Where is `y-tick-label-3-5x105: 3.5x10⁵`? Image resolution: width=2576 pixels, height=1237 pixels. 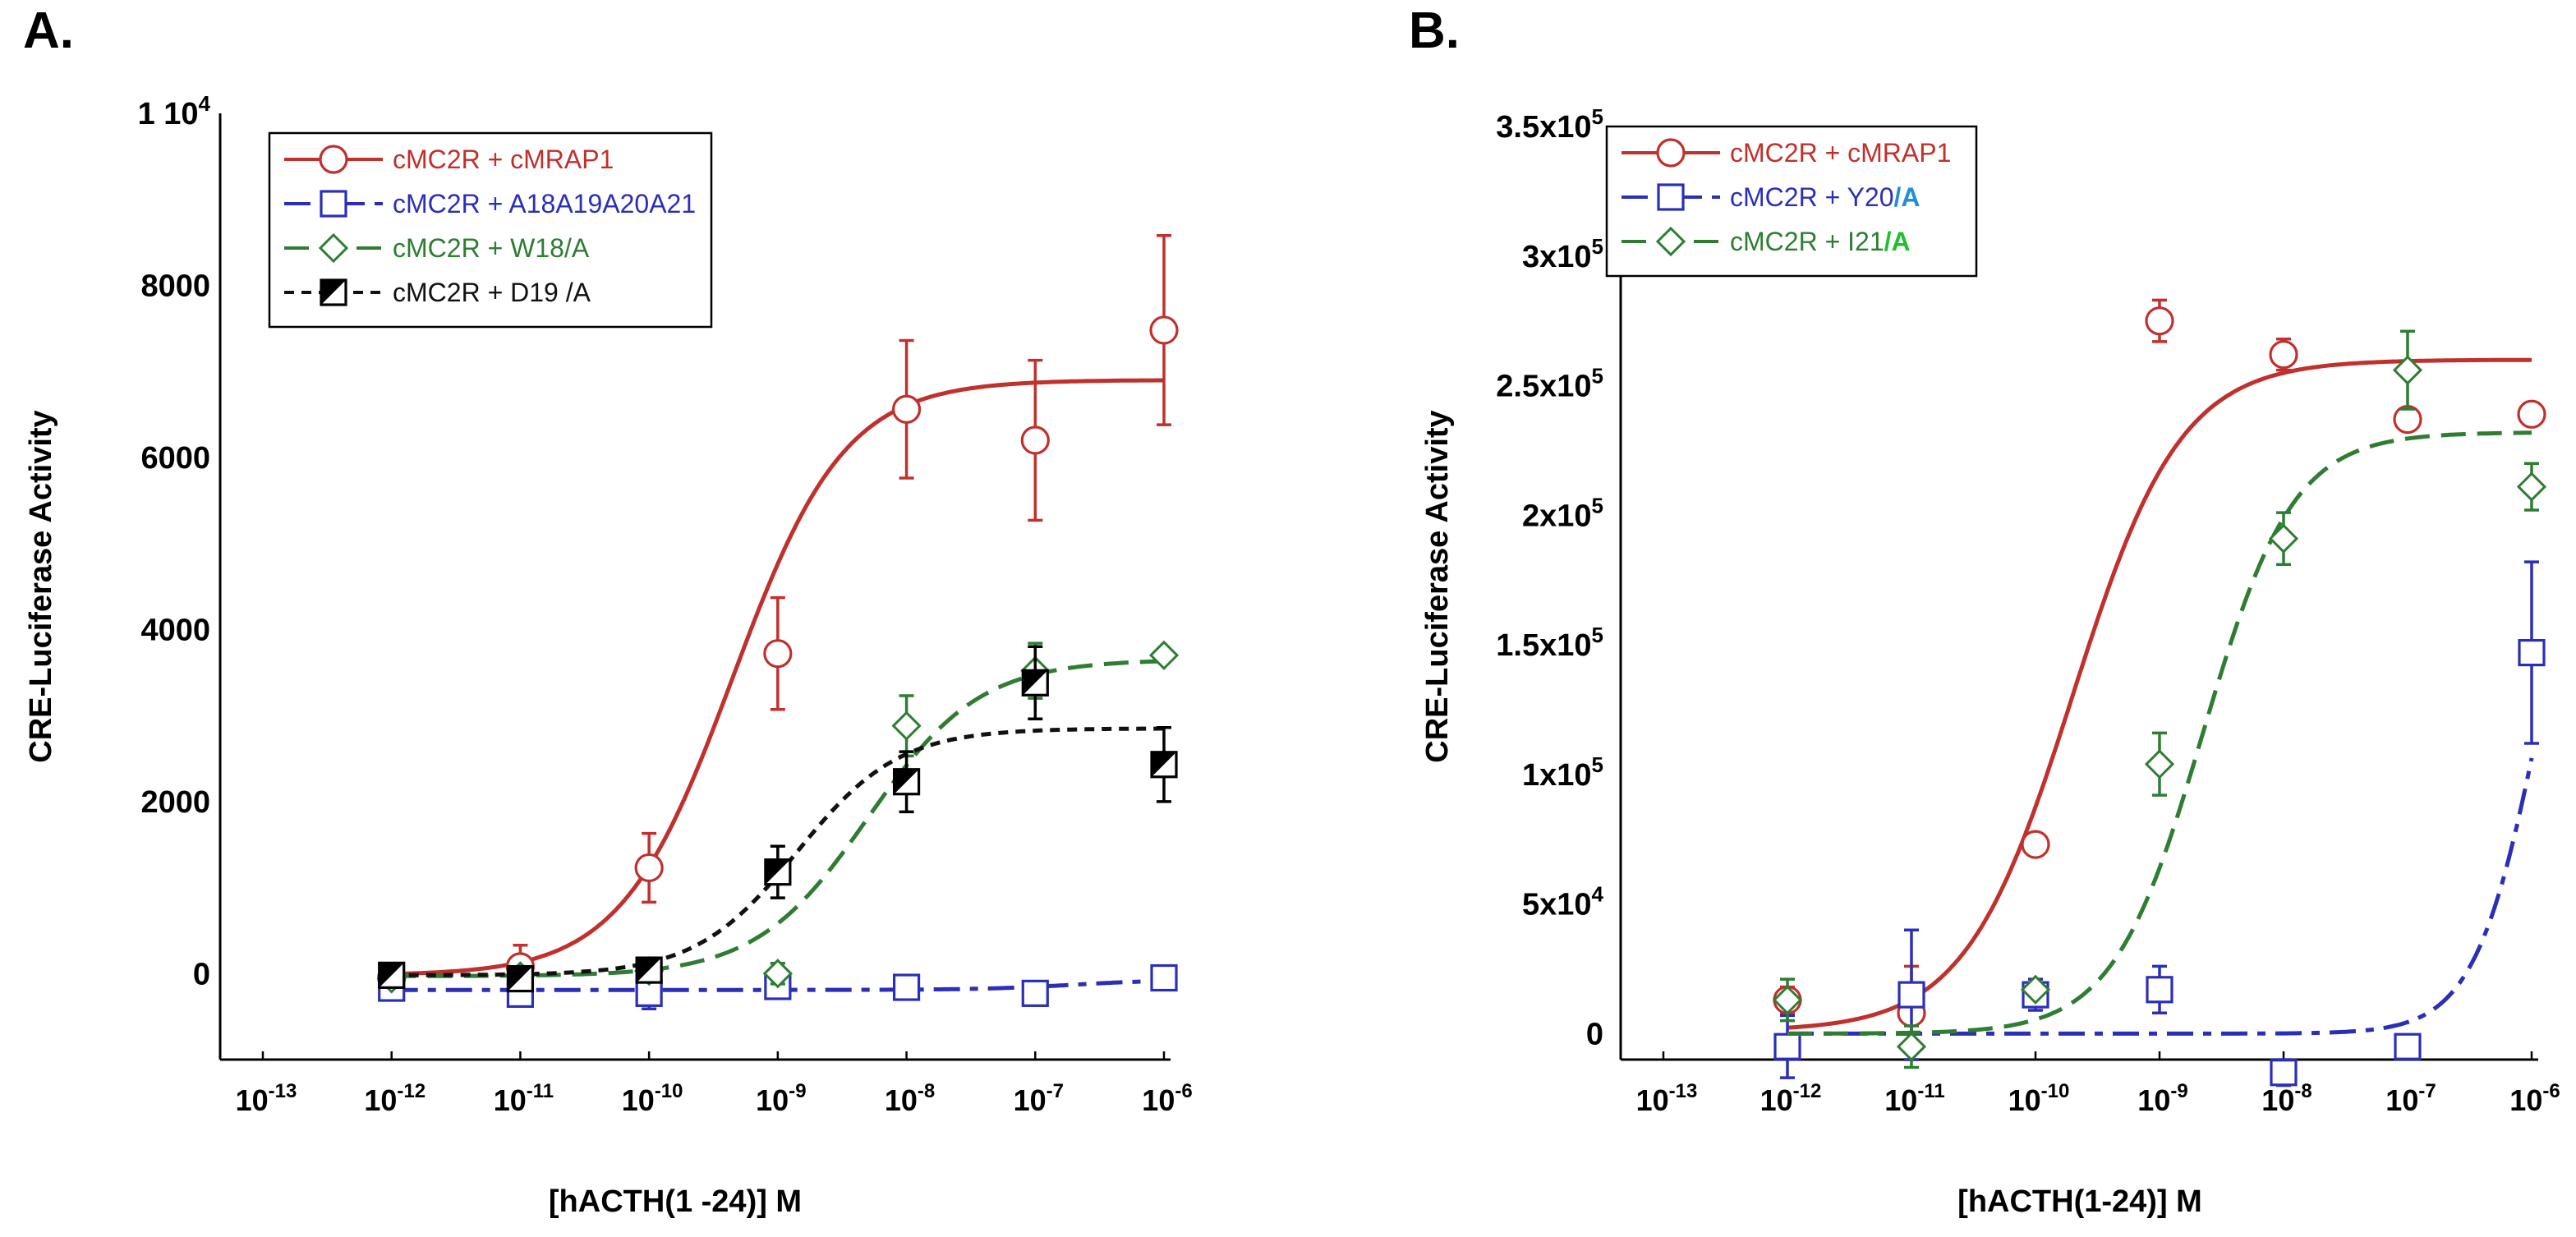
y-tick-label-3-5x105: 3.5x10⁵ is located at coordinates (1549, 125).